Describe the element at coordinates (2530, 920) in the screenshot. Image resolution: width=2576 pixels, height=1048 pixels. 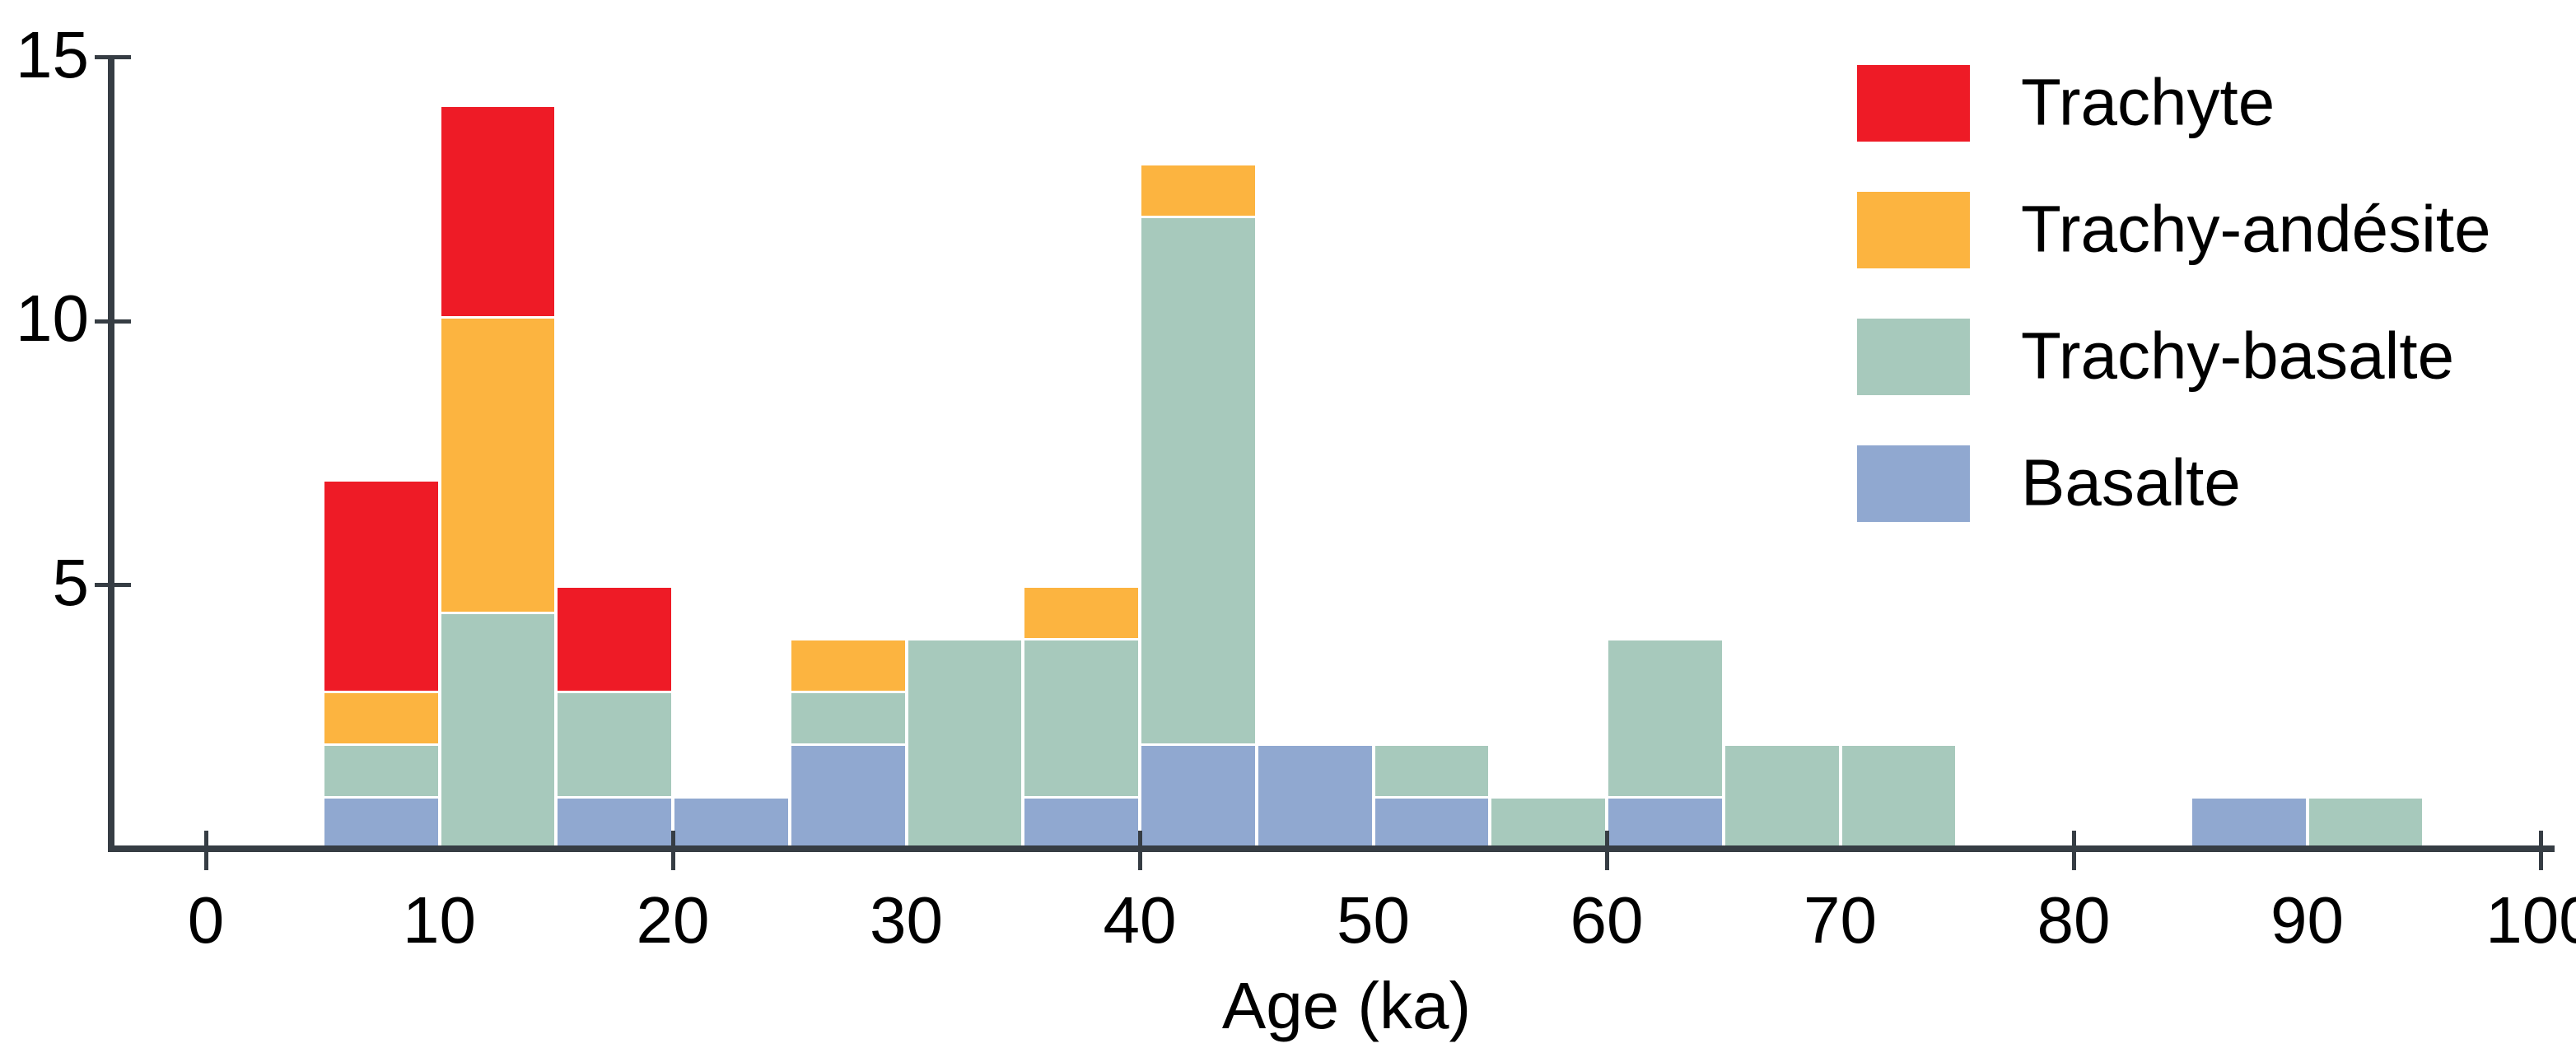
I see `x-tick-label: 100` at that location.